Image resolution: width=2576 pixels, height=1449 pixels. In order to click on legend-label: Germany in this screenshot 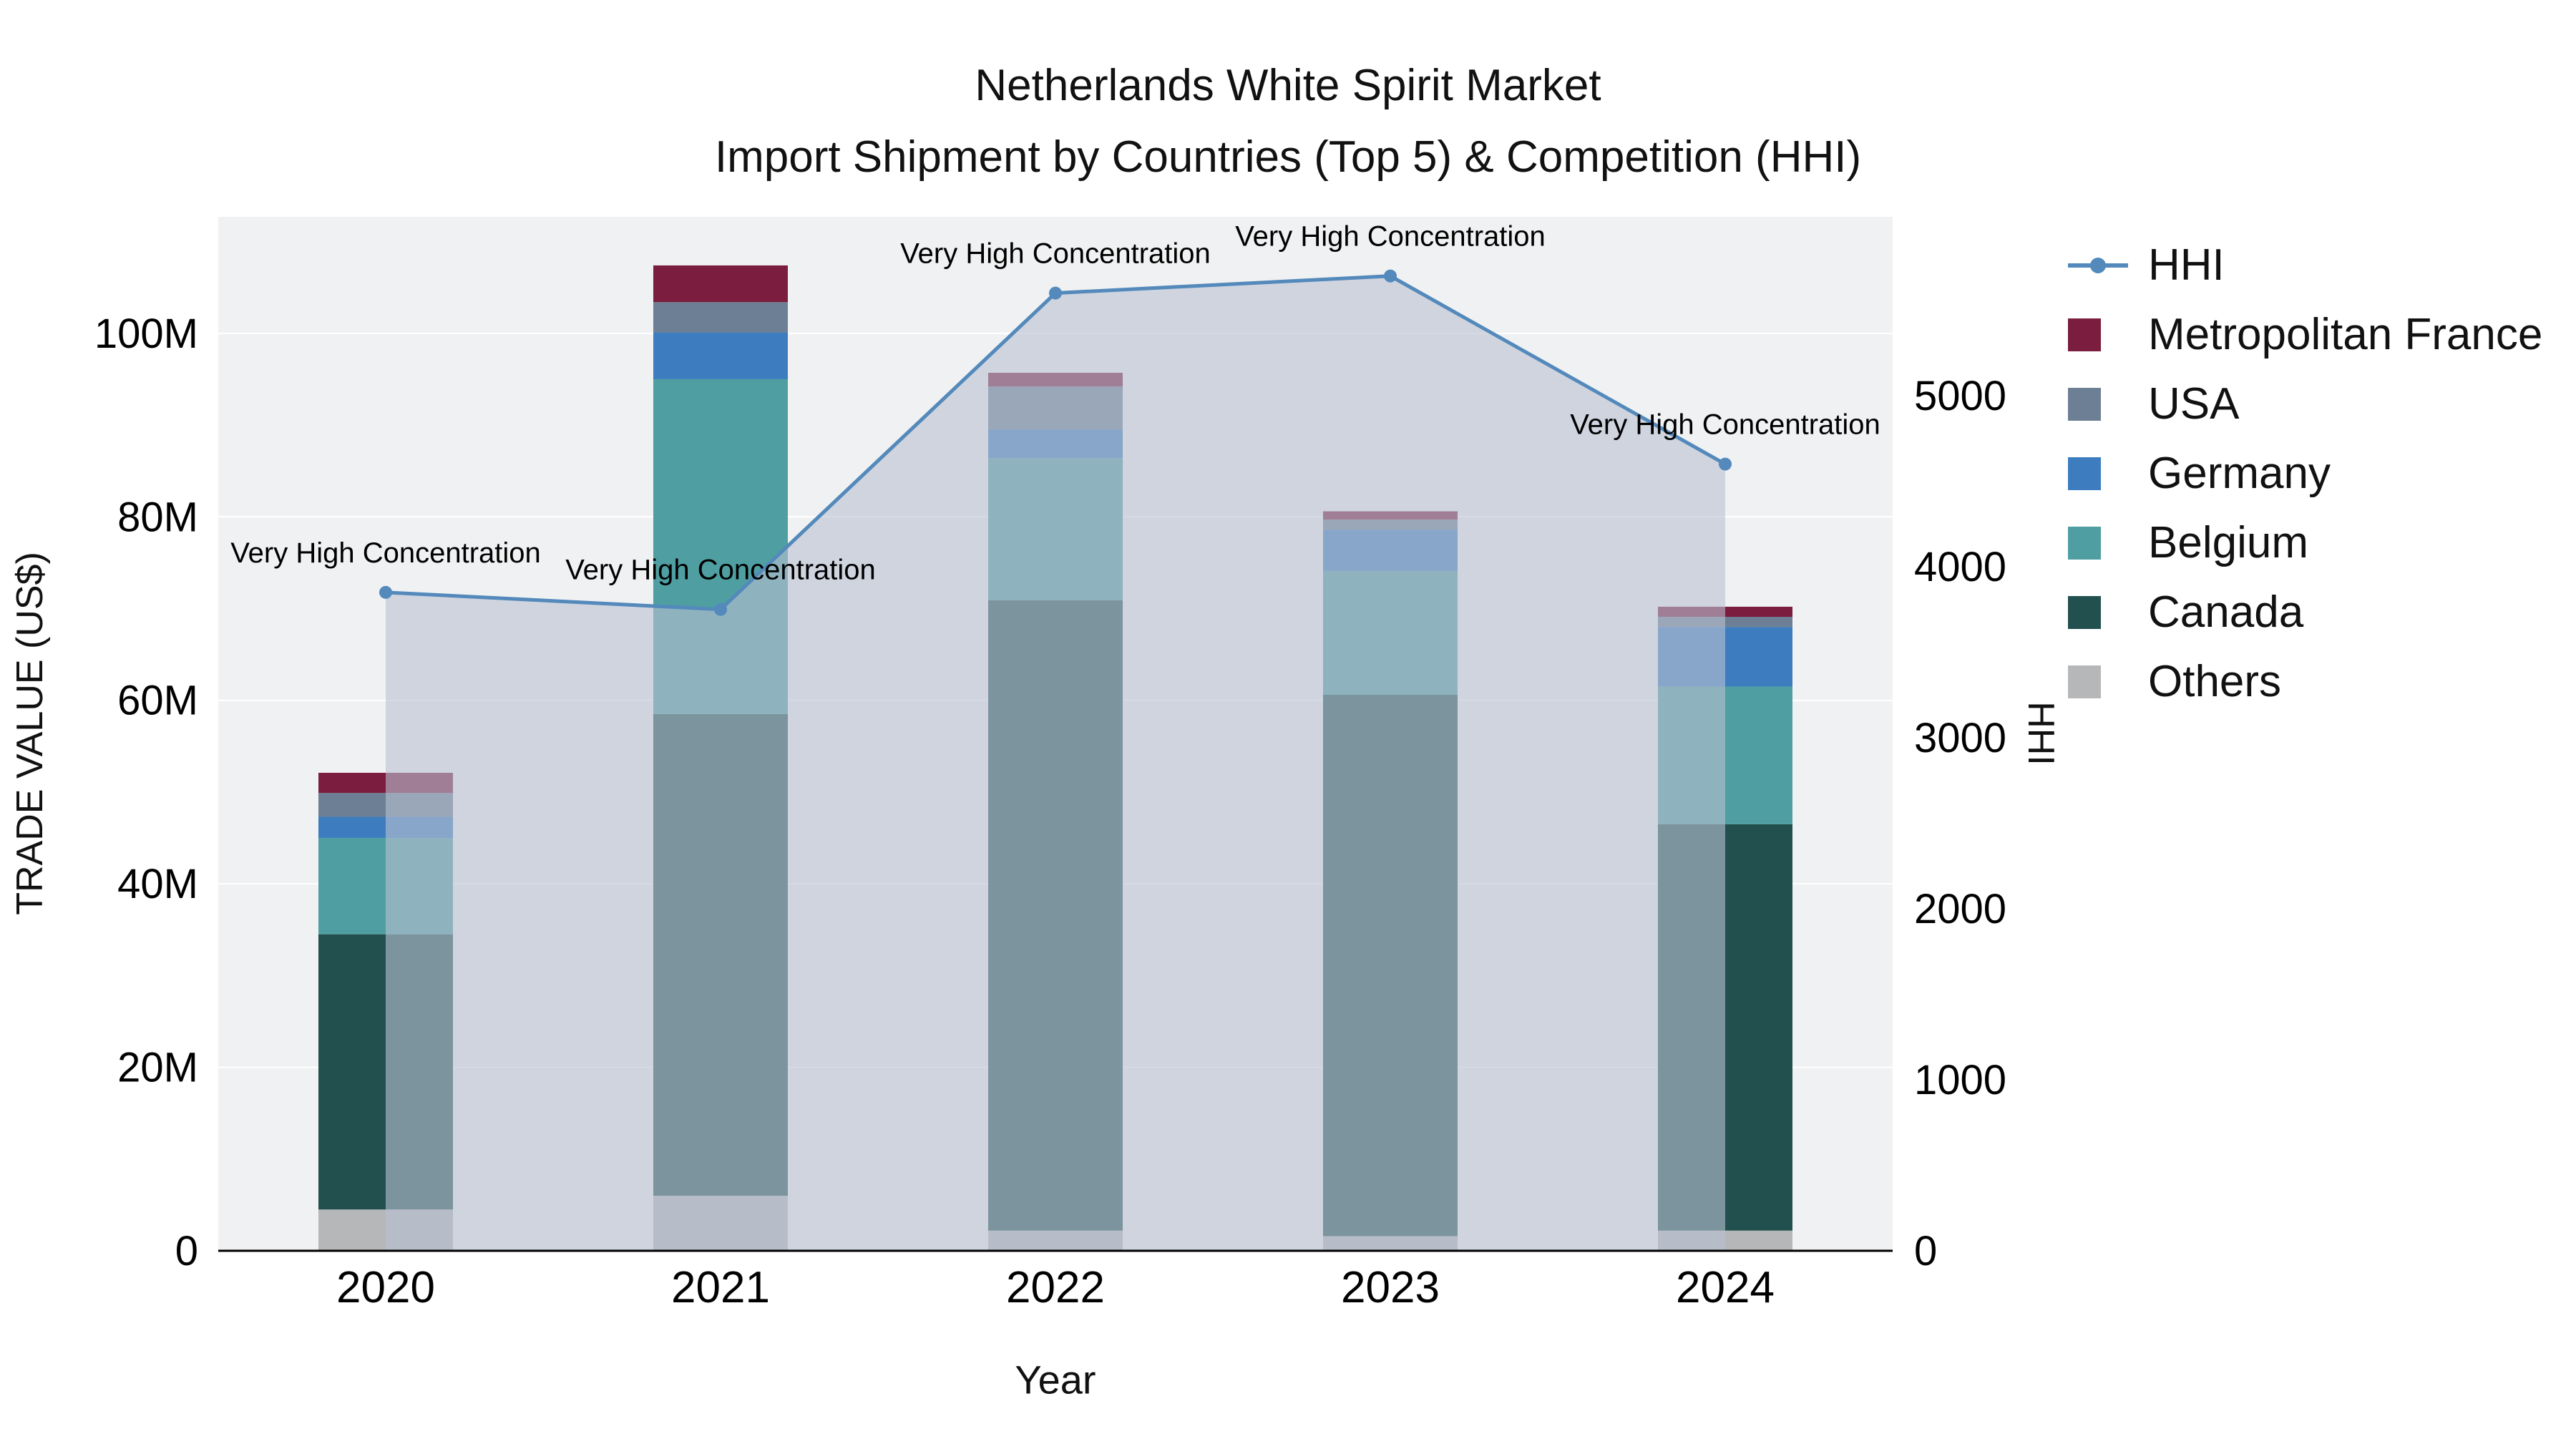, I will do `click(2239, 473)`.